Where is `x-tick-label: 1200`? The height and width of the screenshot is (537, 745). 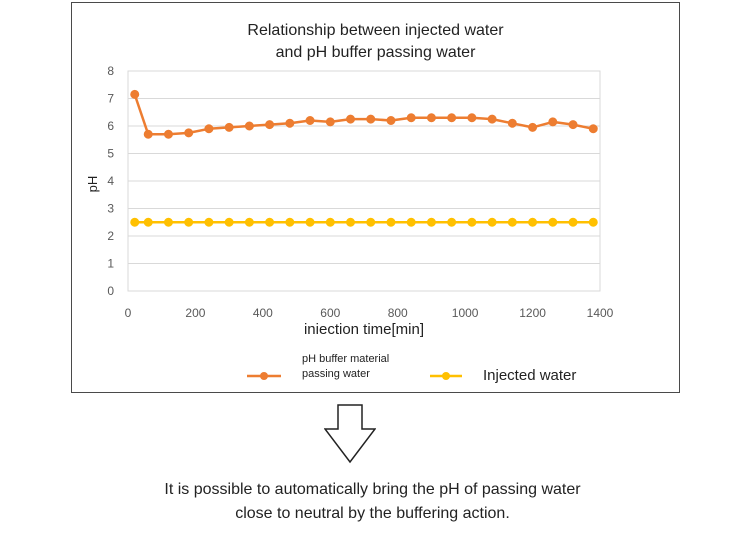
x-tick-label: 1200 is located at coordinates (532, 313).